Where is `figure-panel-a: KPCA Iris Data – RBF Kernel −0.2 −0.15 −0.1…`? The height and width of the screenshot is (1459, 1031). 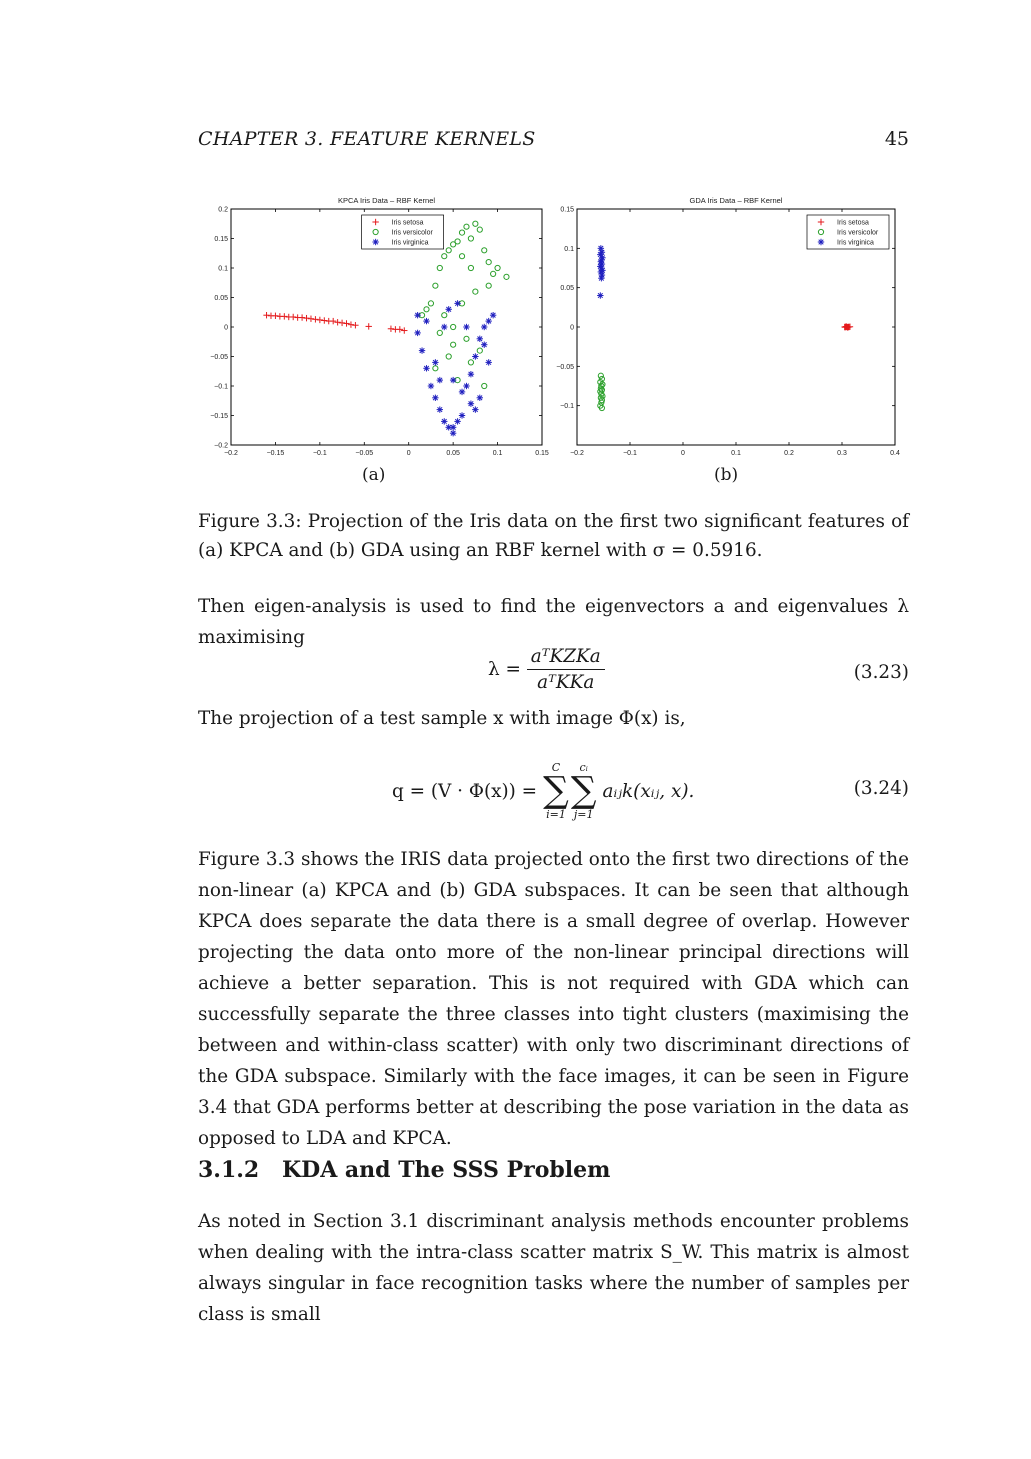 figure-panel-a: KPCA Iris Data – RBF Kernel −0.2 −0.15 −0.1… is located at coordinates (372, 327).